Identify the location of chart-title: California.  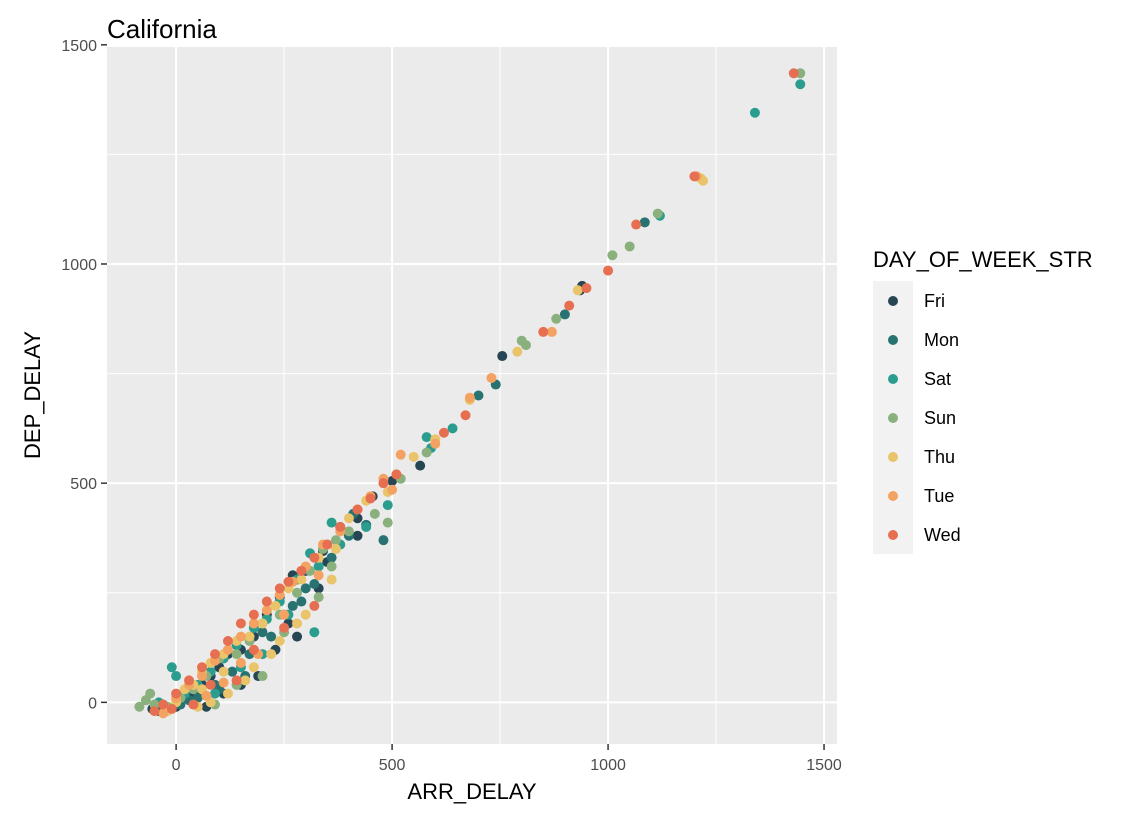
(162, 29).